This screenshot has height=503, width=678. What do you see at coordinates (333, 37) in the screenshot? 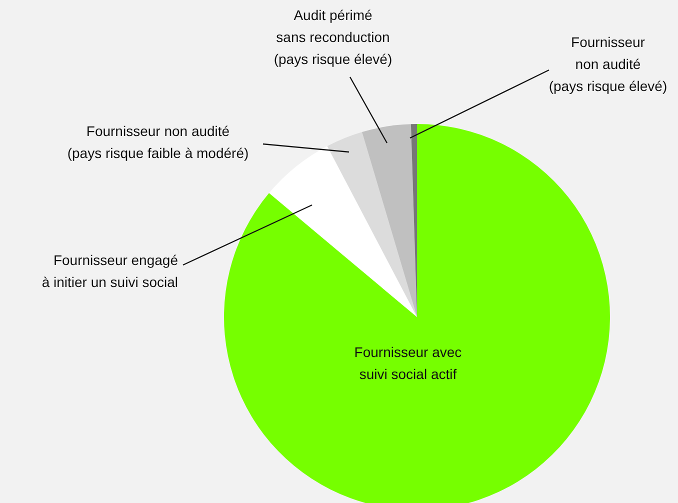
I see `slice-label: Audit périmé sans reconduction (pays risque élevé)` at bounding box center [333, 37].